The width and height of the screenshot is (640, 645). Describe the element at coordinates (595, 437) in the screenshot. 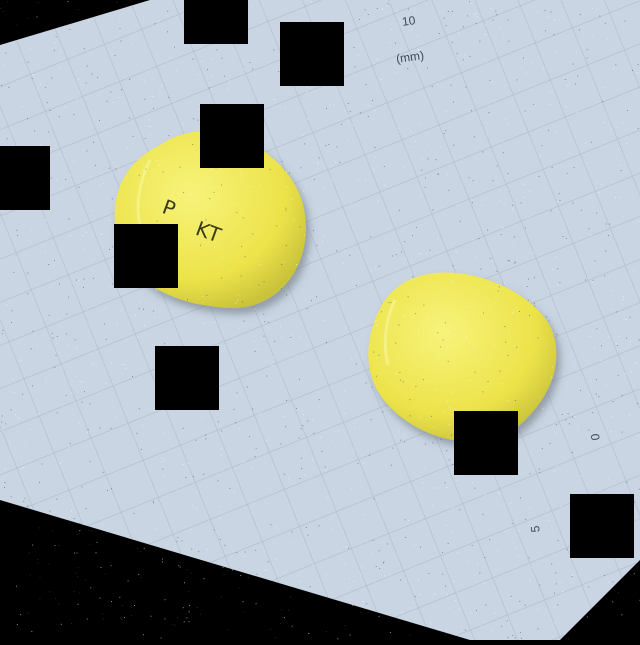

I see `scale-number-zero: 0` at that location.